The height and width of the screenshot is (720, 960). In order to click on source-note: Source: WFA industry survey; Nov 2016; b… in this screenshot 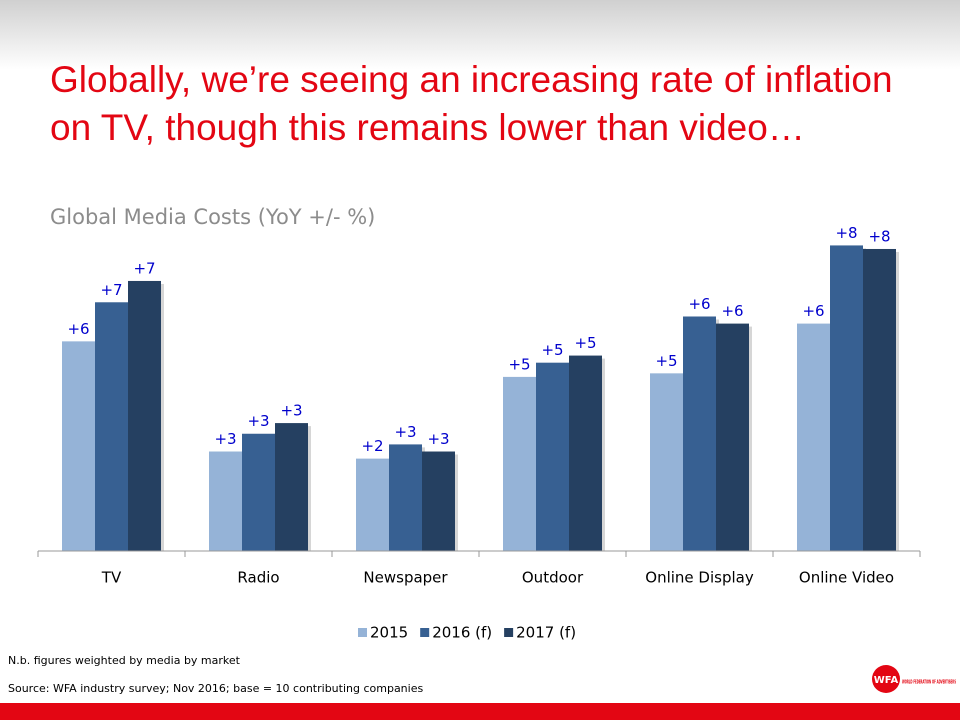, I will do `click(216, 688)`.